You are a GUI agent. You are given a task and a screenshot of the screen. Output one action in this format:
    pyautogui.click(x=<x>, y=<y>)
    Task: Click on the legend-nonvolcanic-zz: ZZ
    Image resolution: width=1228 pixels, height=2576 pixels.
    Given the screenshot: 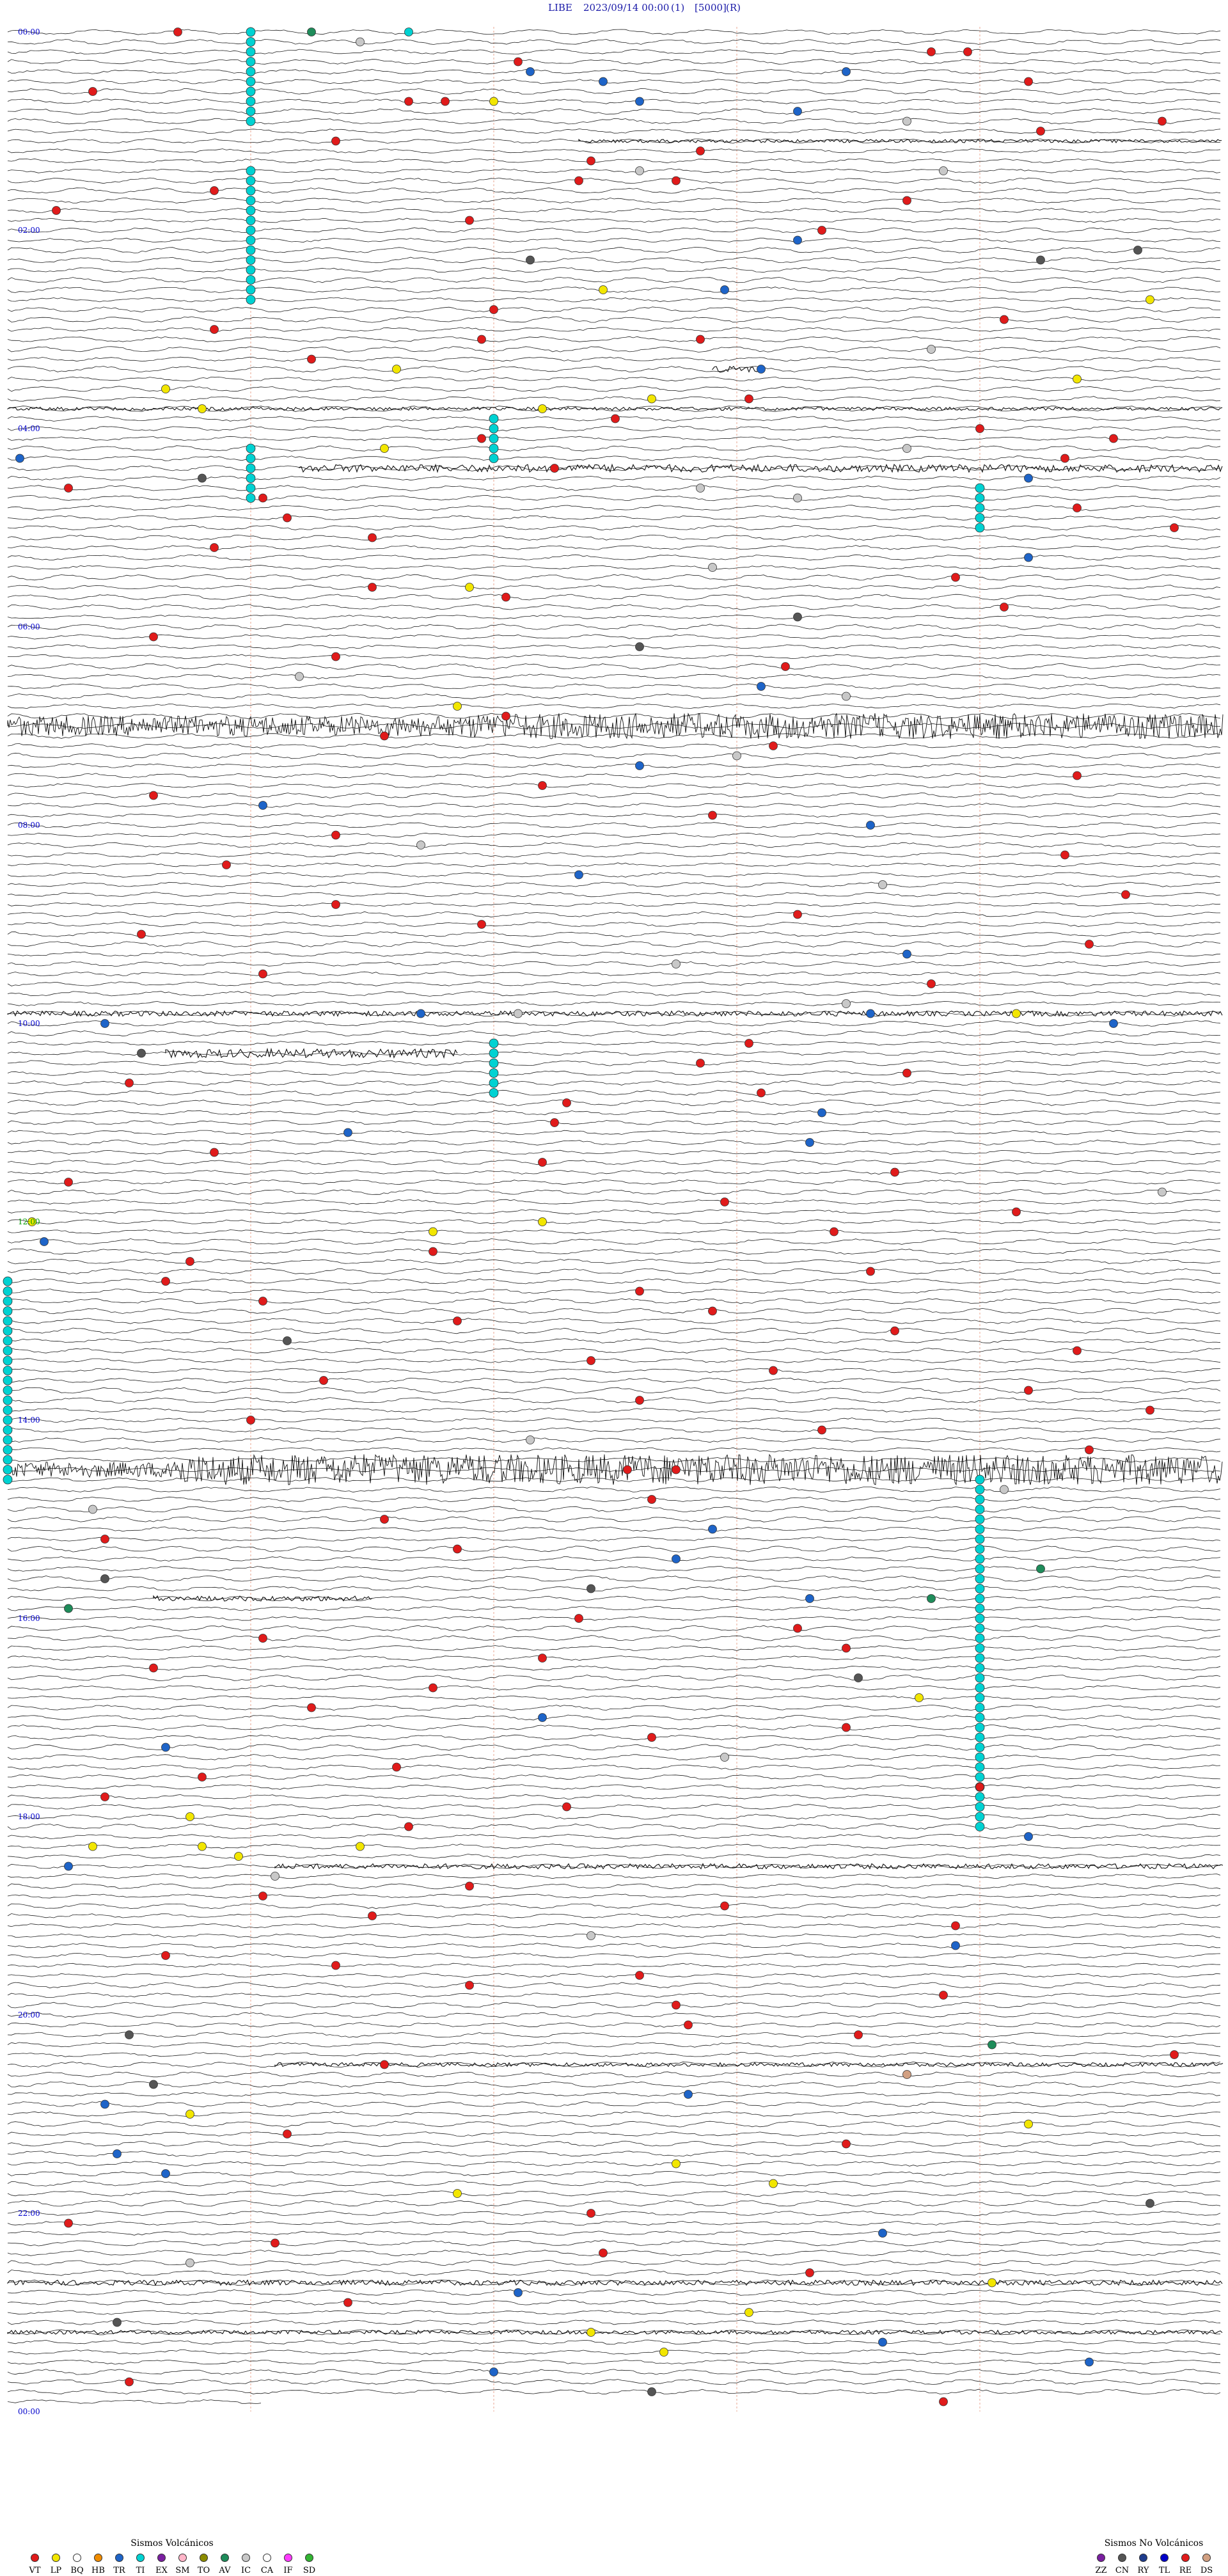 What is the action you would take?
    pyautogui.click(x=1101, y=2564)
    